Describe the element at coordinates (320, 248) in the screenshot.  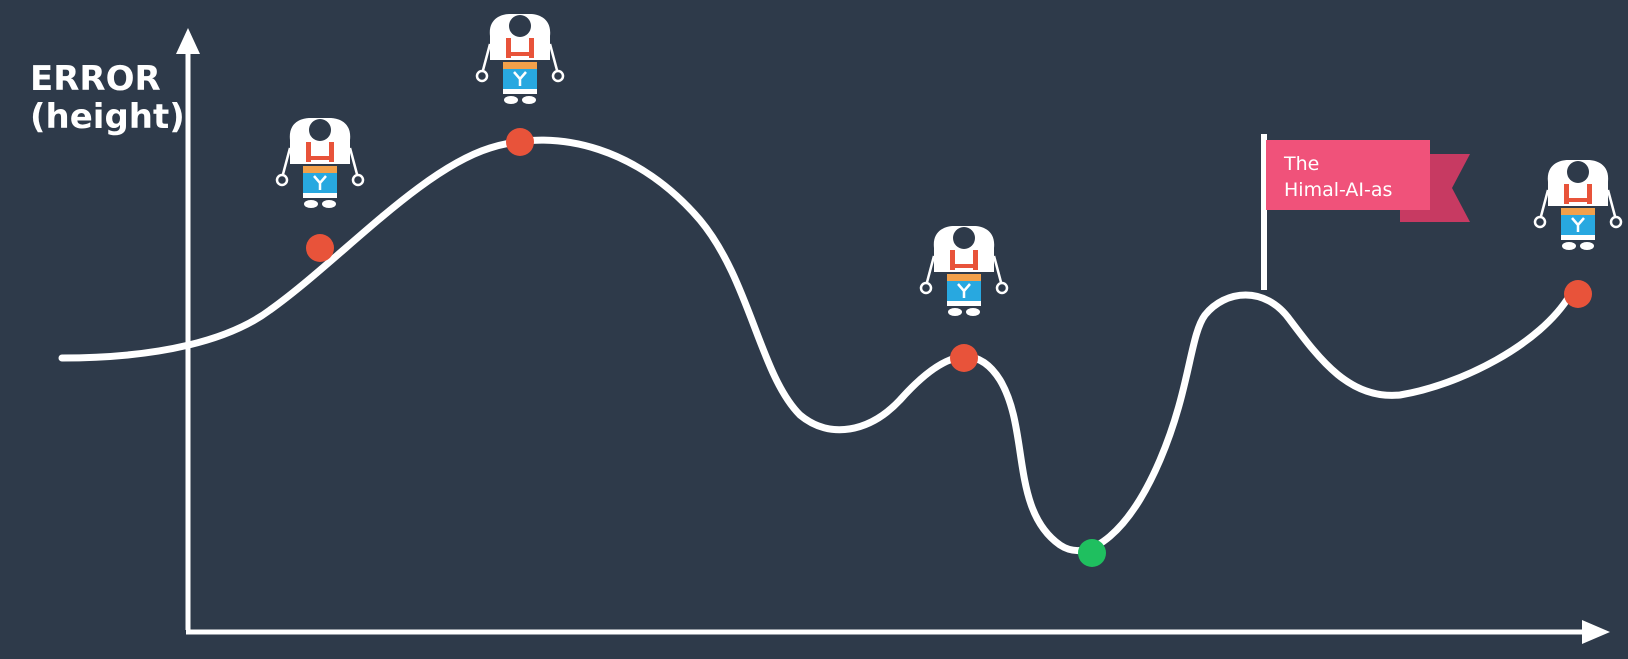
I see `robot-1-point` at that location.